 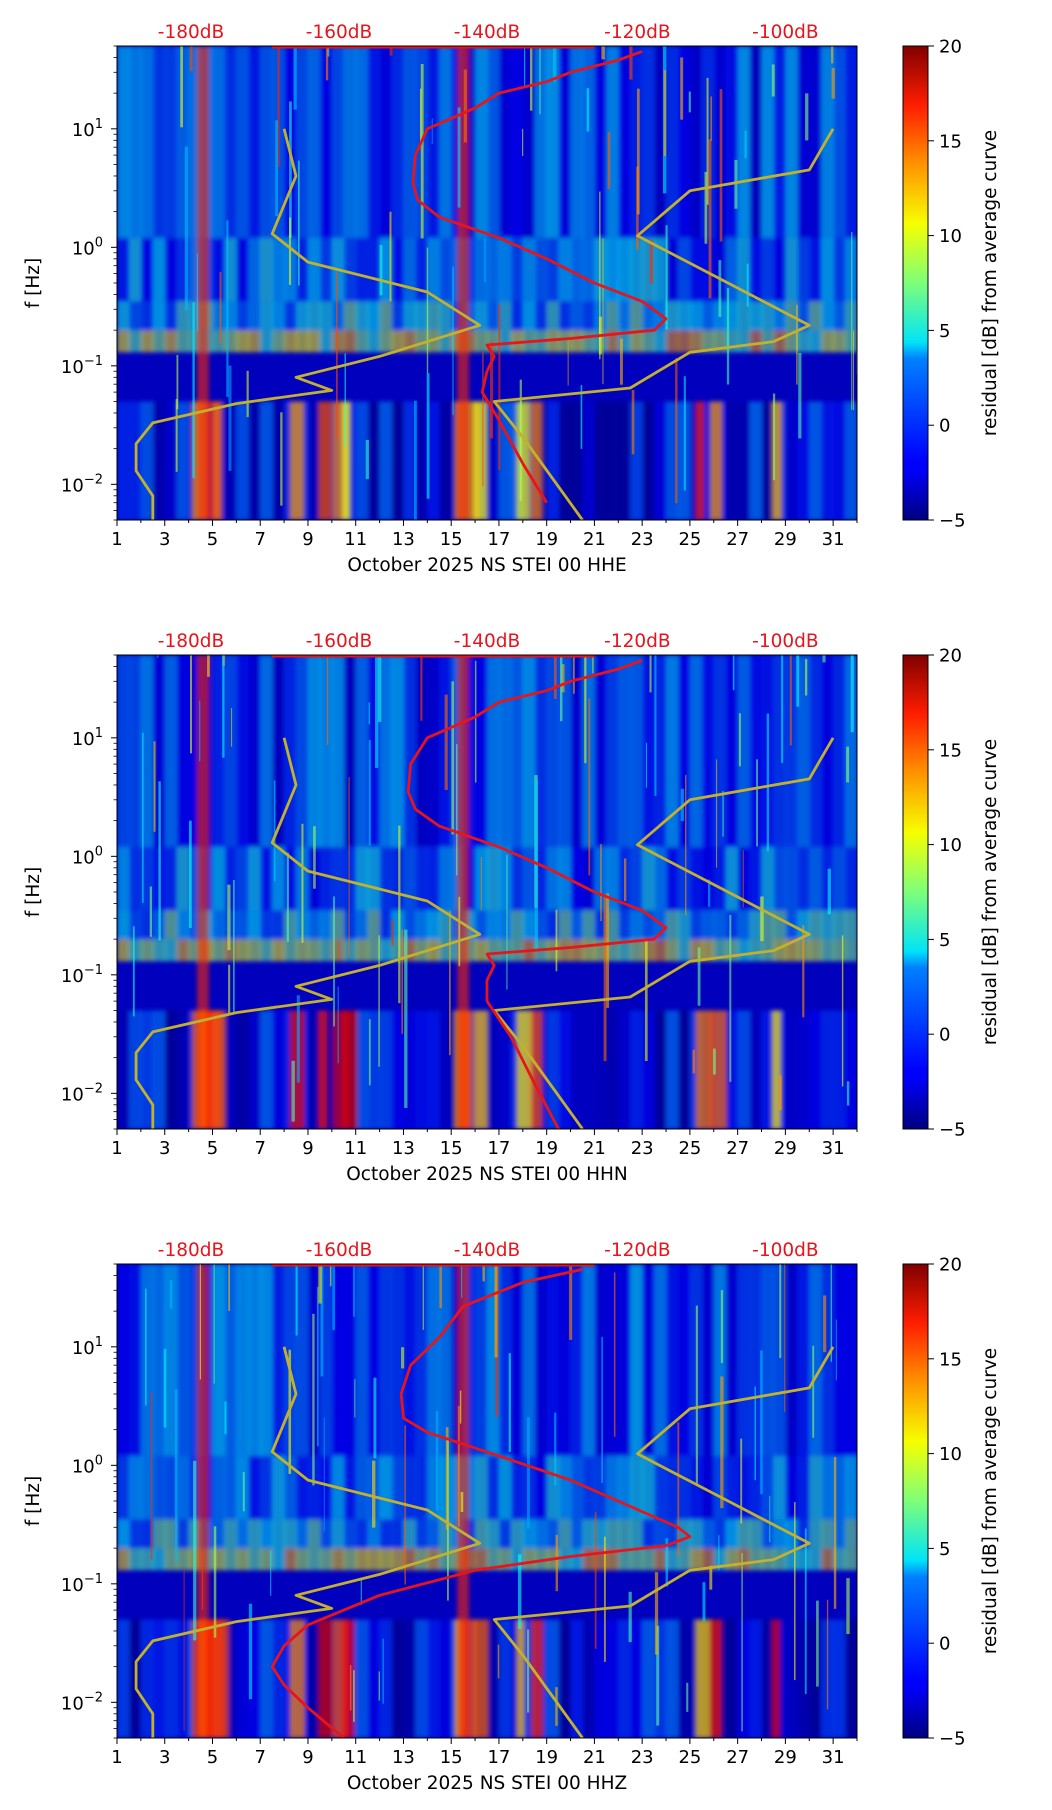 I want to click on top-db-label: -180dB, so click(x=191, y=32).